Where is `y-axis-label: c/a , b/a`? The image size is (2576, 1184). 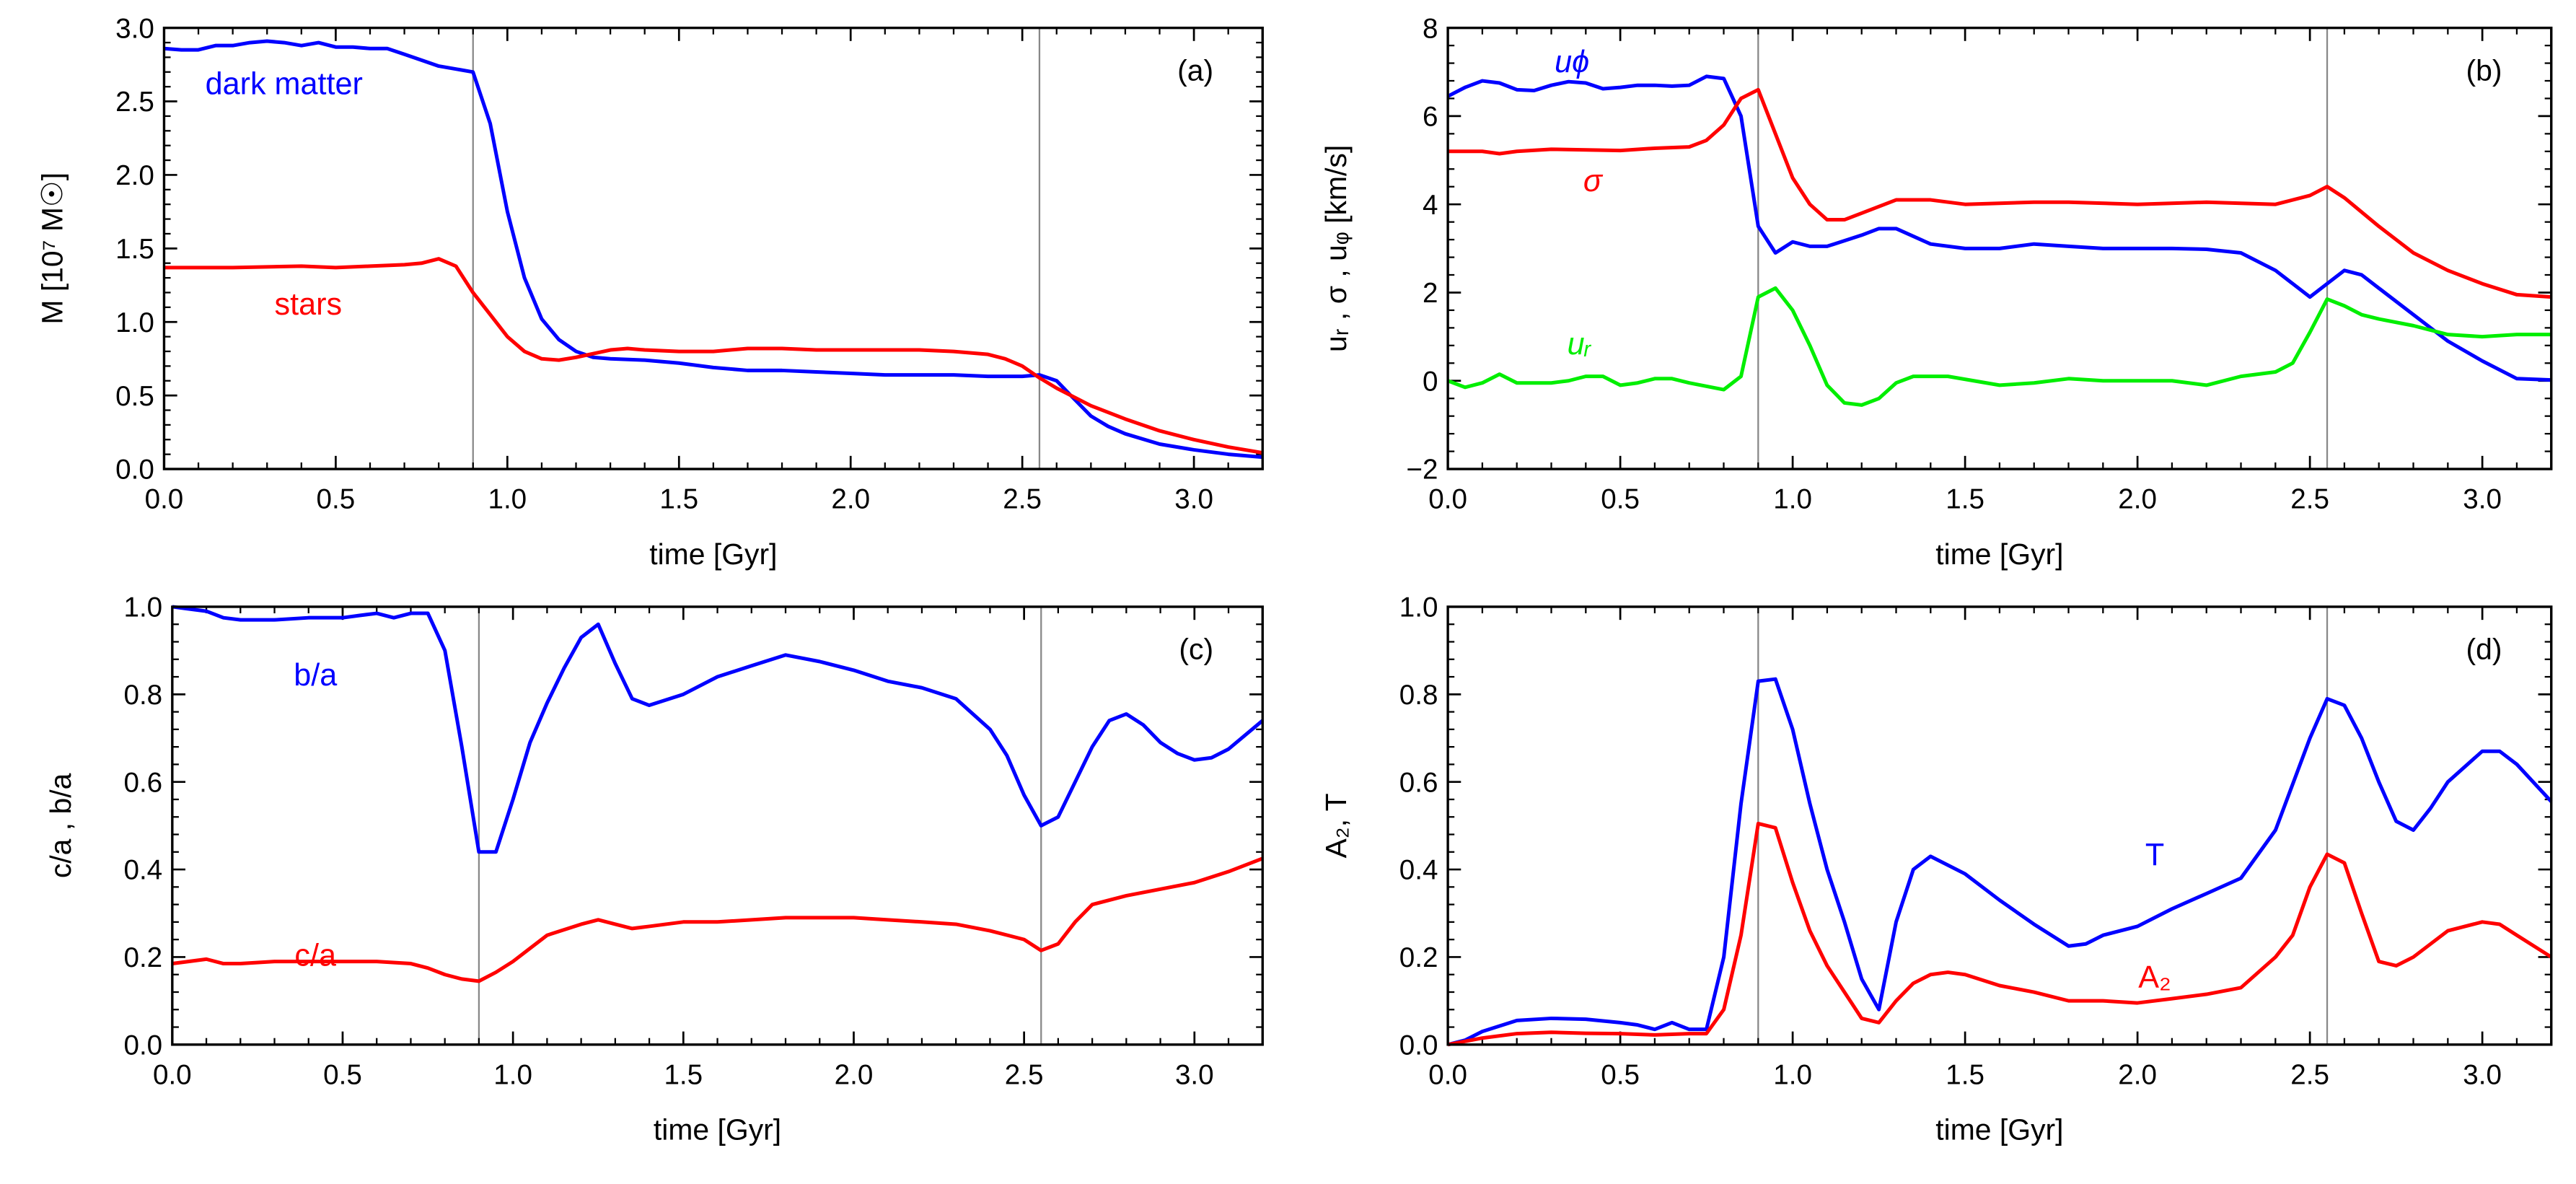
y-axis-label: c/a , b/a is located at coordinates (60, 825).